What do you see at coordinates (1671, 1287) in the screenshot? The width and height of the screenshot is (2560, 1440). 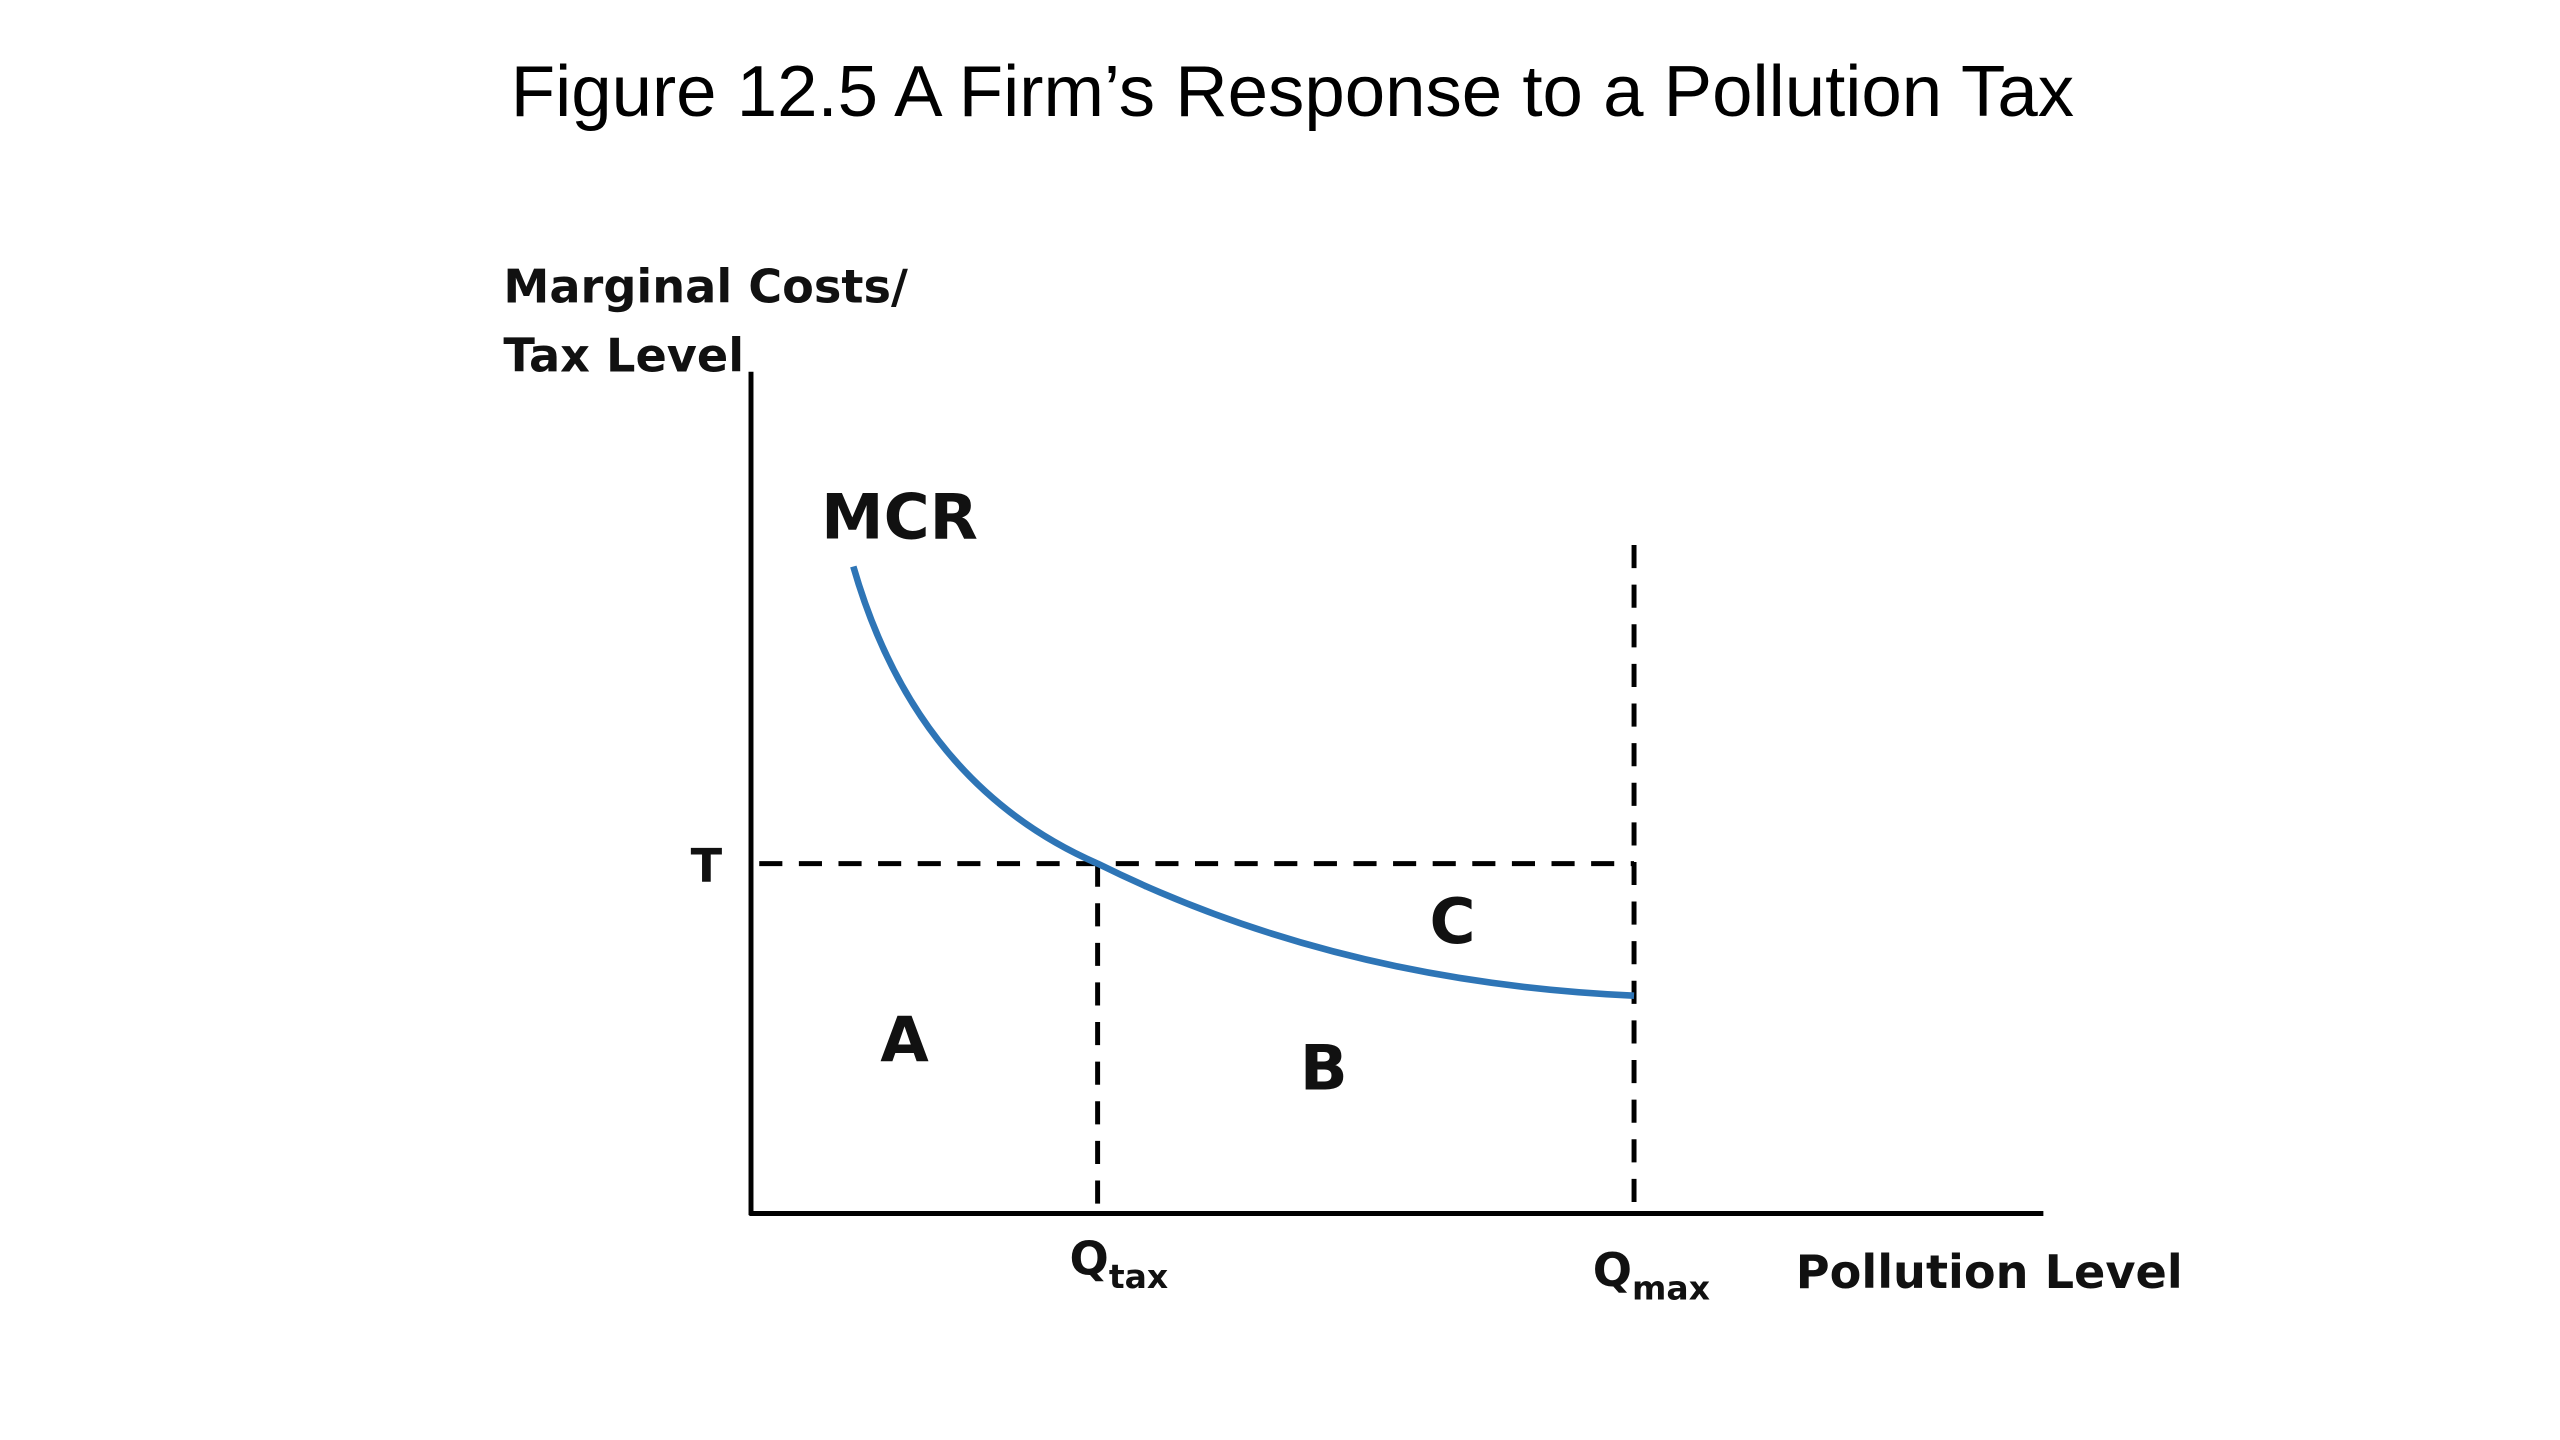 I see `x-tick-sub: max` at bounding box center [1671, 1287].